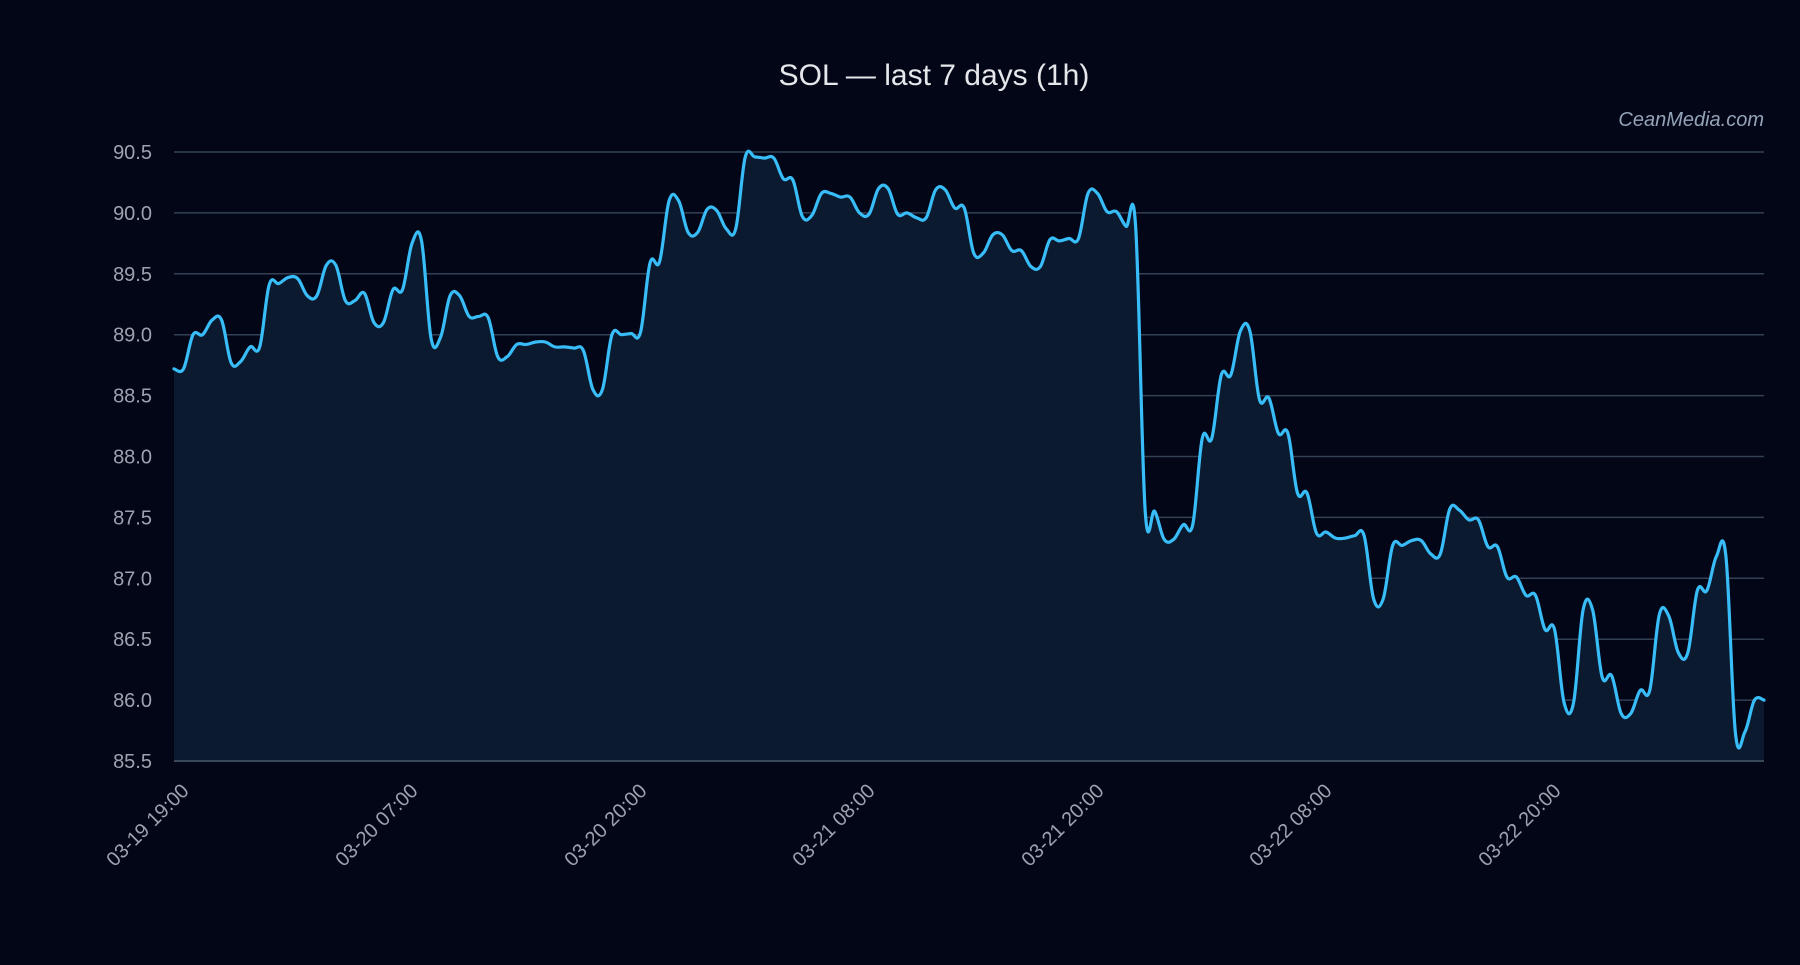  Describe the element at coordinates (132, 275) in the screenshot. I see `y-tick-label: 89.5` at that location.